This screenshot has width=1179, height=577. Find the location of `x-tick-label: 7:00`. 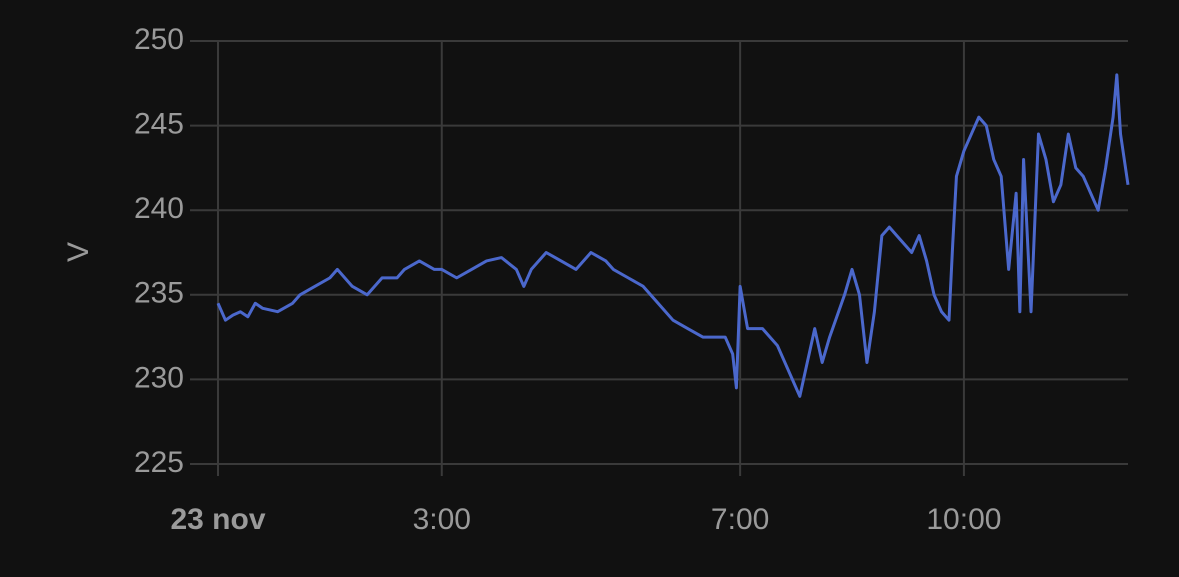

x-tick-label: 7:00 is located at coordinates (740, 519).